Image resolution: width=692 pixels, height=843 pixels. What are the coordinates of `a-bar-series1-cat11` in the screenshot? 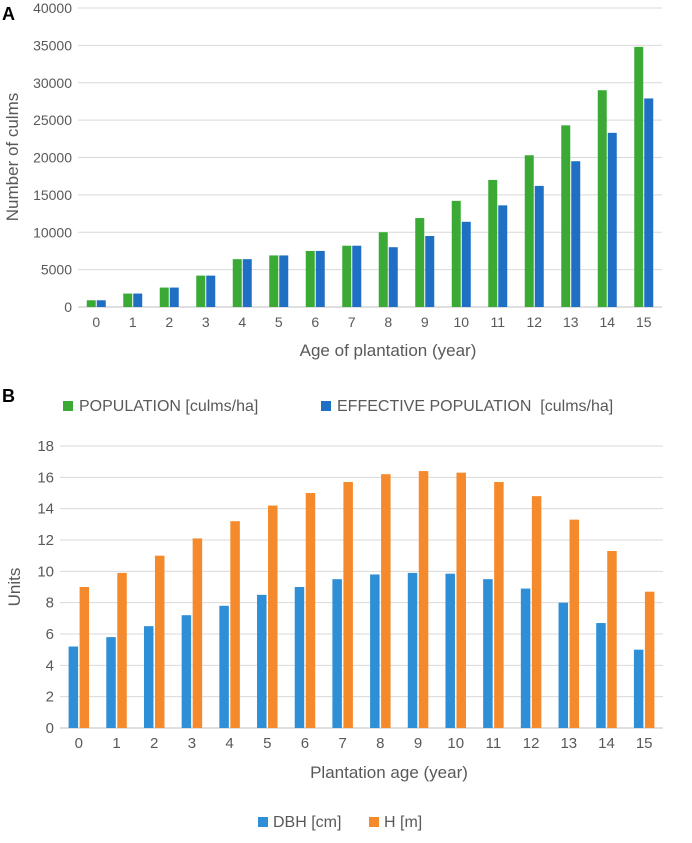 It's located at (503, 256).